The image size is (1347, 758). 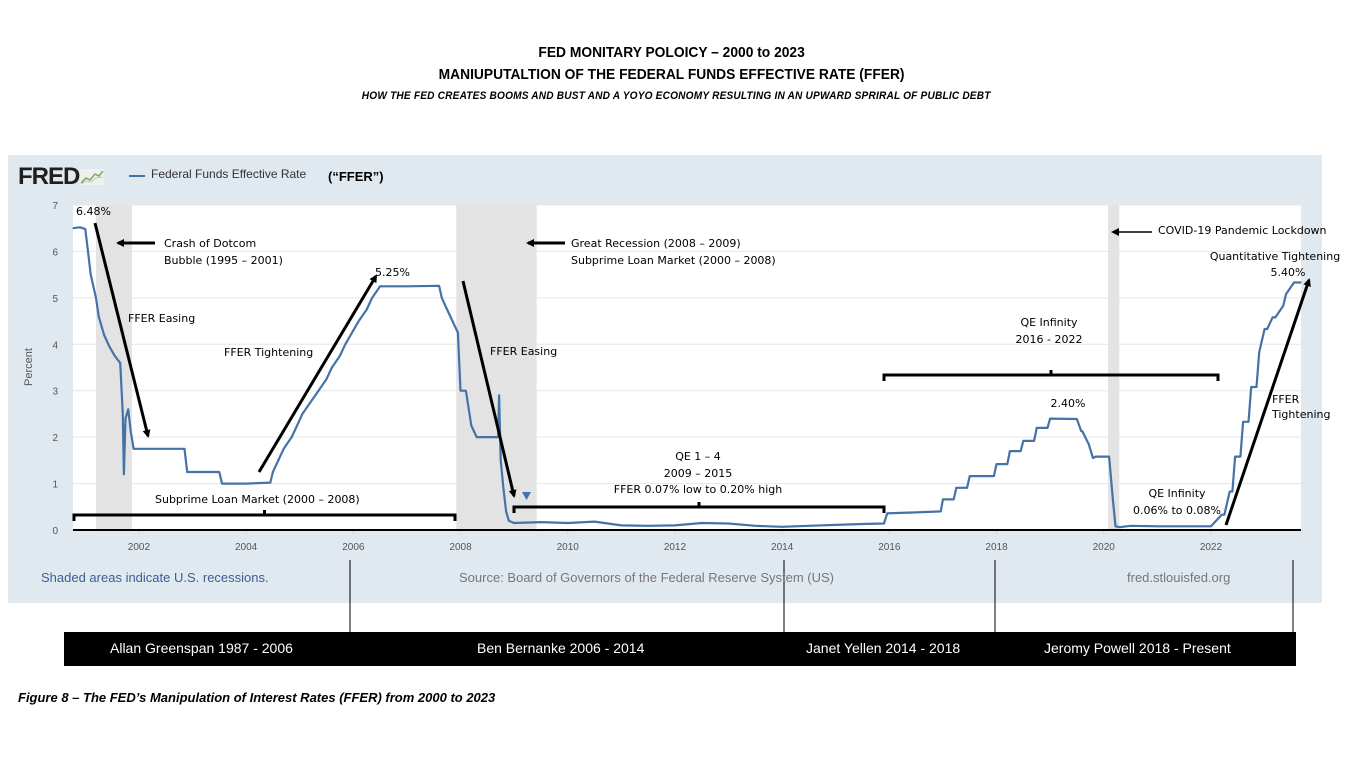 What do you see at coordinates (523, 351) in the screenshot?
I see `annotation-easing-2008: FFER Easing` at bounding box center [523, 351].